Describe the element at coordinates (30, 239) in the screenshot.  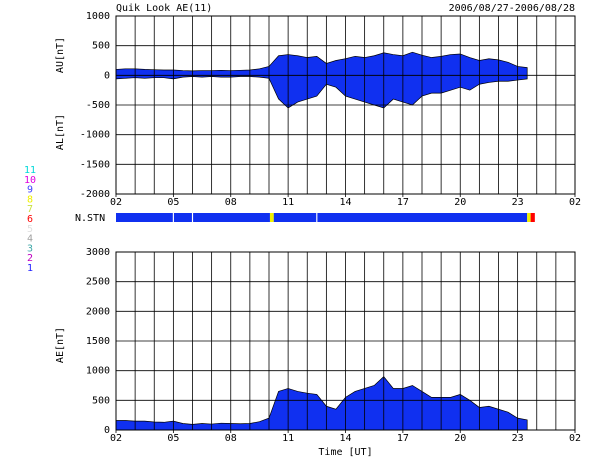
I see `station-legend-entry: 4` at that location.